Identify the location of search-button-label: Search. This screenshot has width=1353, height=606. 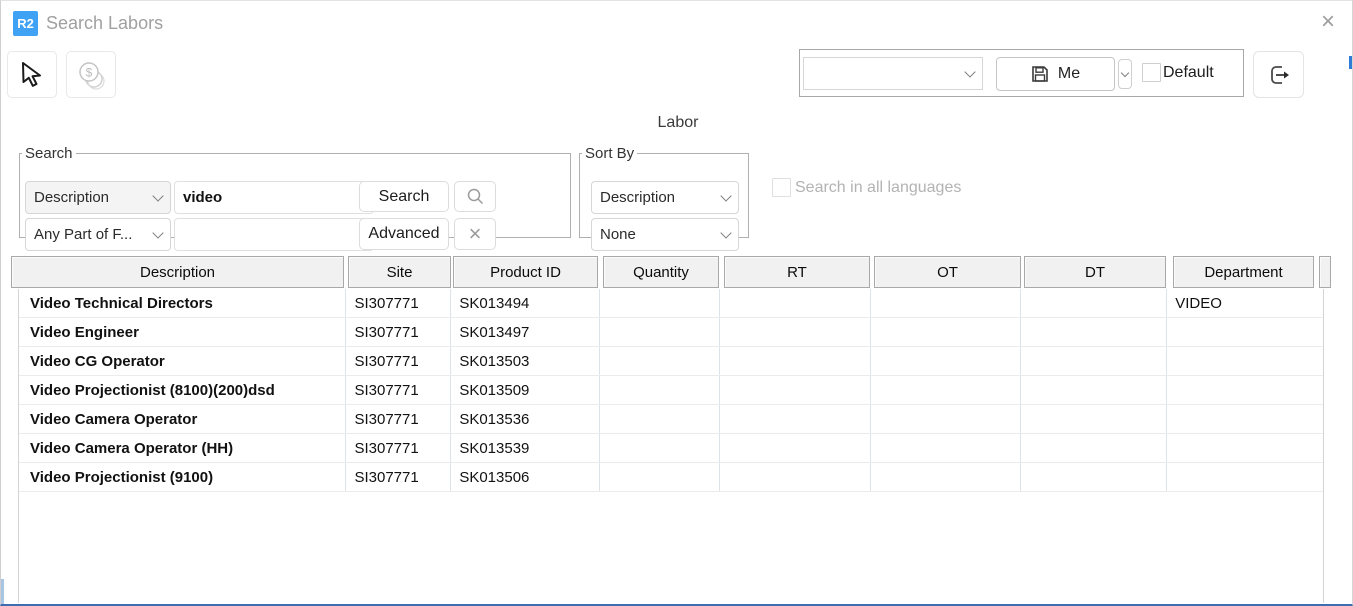
(404, 196).